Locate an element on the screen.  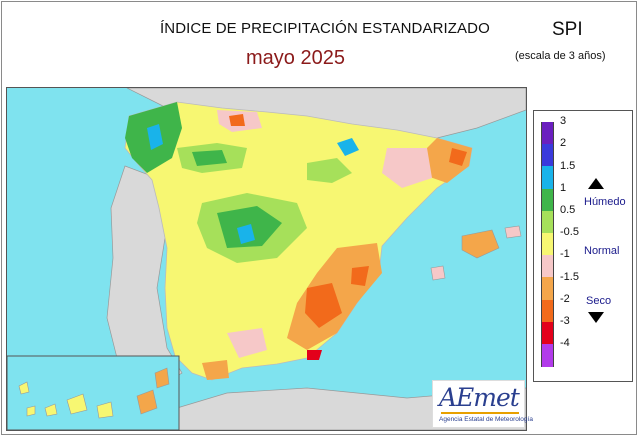
logo-wordmark: AEmet is located at coordinates (479, 397).